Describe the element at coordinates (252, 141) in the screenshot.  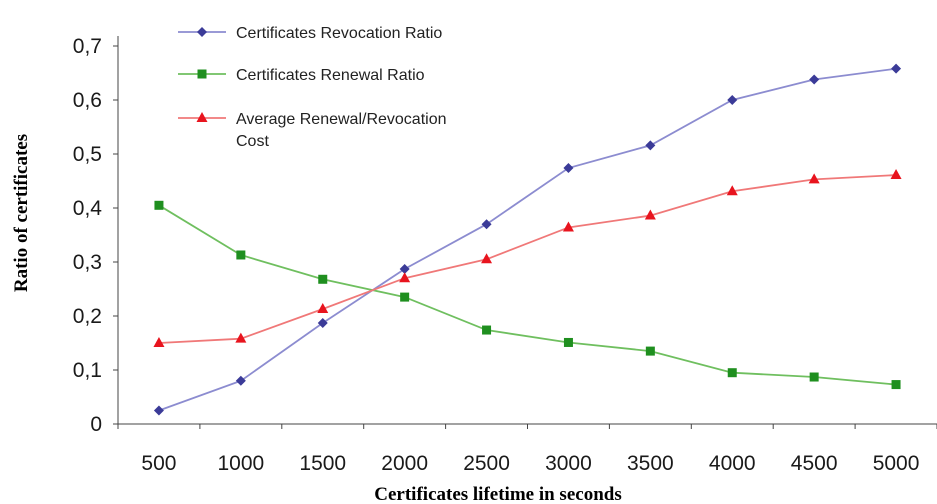
I see `legend-label-line2: Cost` at that location.